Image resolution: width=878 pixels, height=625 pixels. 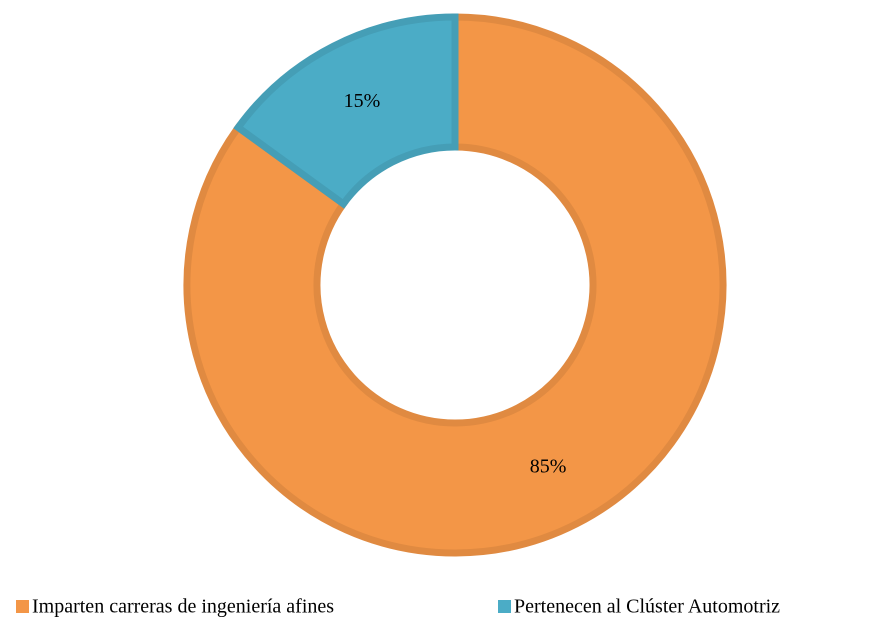 I want to click on data-label: 85%, so click(x=548, y=466).